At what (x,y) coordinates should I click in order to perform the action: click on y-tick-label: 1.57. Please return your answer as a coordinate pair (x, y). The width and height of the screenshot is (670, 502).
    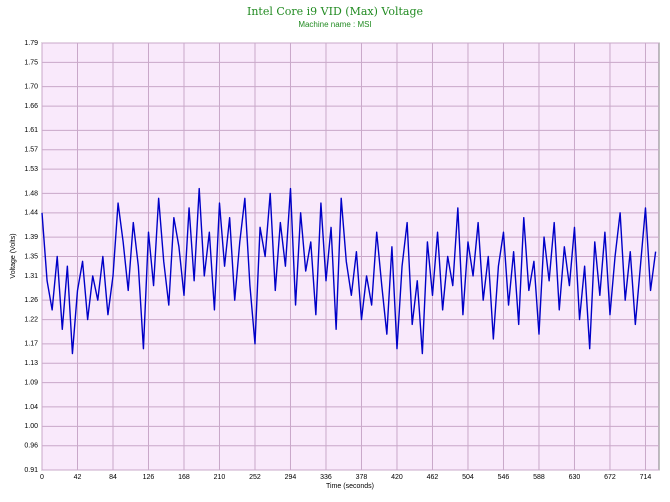
    Looking at the image, I should click on (31, 150).